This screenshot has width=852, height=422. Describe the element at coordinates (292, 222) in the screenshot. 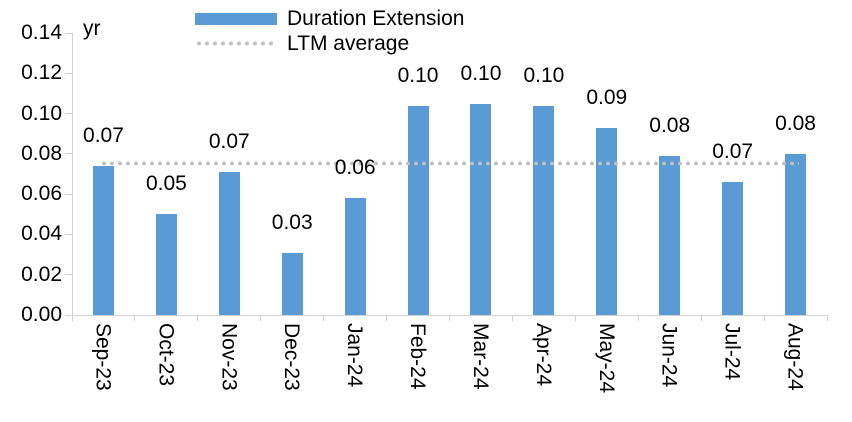

I see `bar-value-label: 0.03` at that location.